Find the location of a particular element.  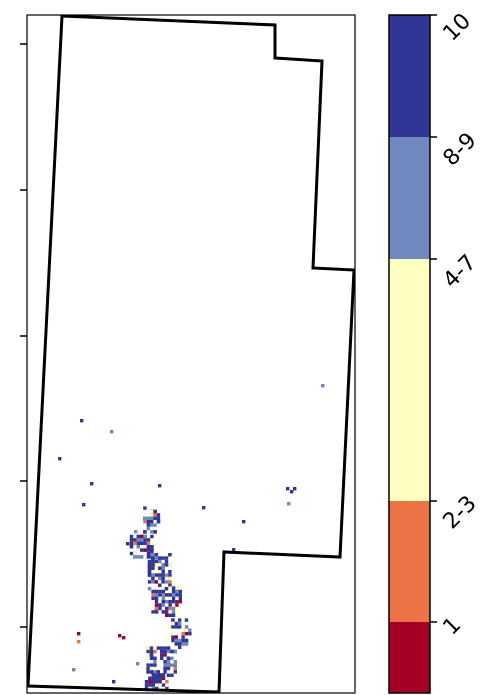

legend-labels: 10 8-9 4-7 2-3 1 is located at coordinates (460, 324).